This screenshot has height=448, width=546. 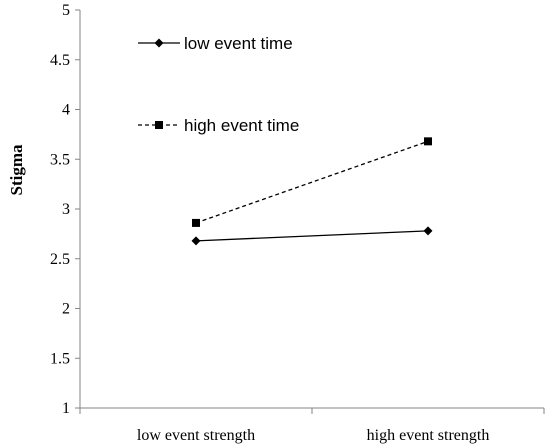 What do you see at coordinates (60, 159) in the screenshot?
I see `y-tick-label: 3.5` at bounding box center [60, 159].